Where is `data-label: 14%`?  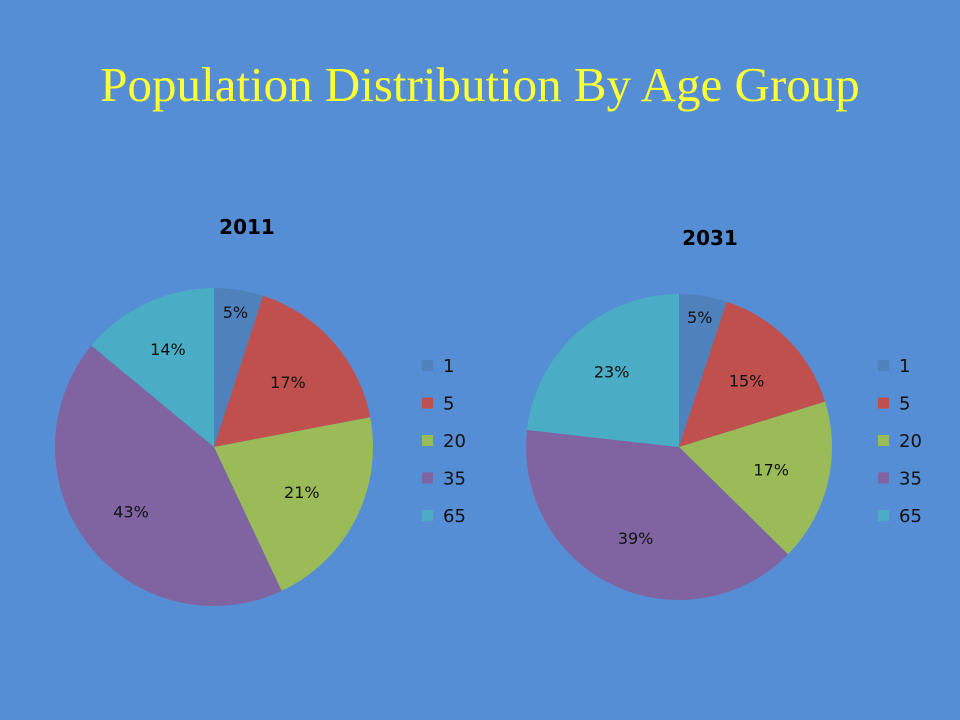
data-label: 14% is located at coordinates (168, 349).